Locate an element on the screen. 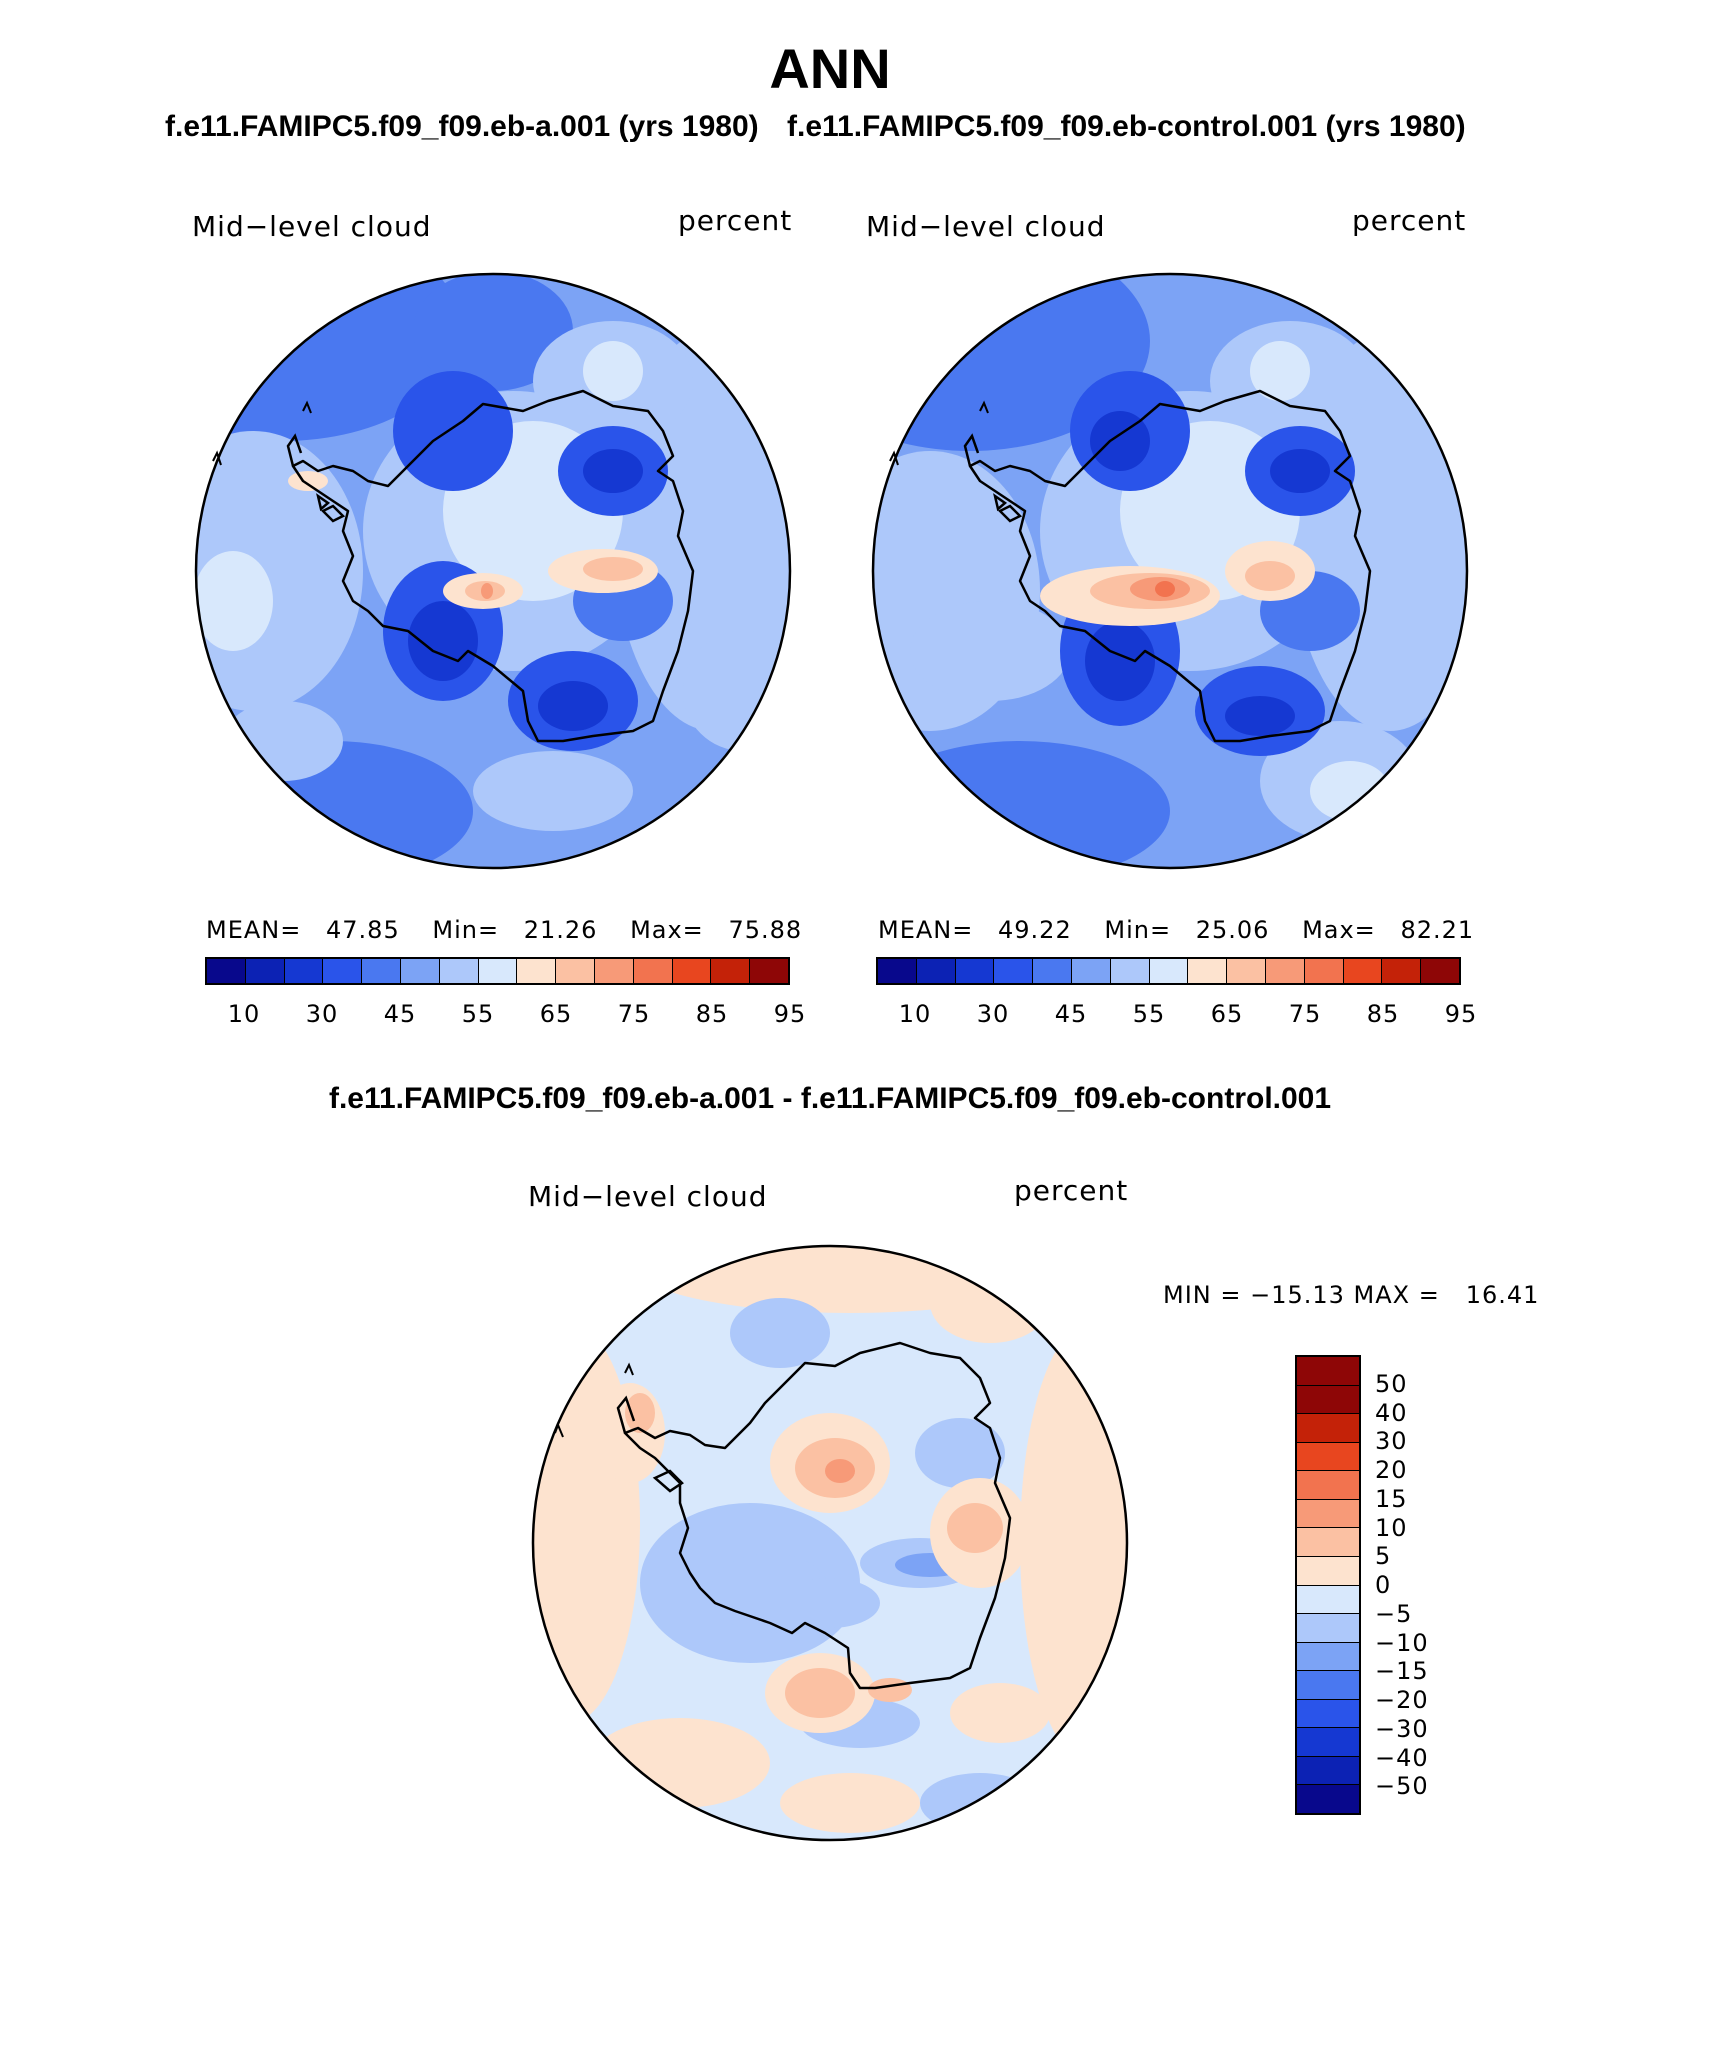  colorbar-tick-label: −15 is located at coordinates (1402, 1671).